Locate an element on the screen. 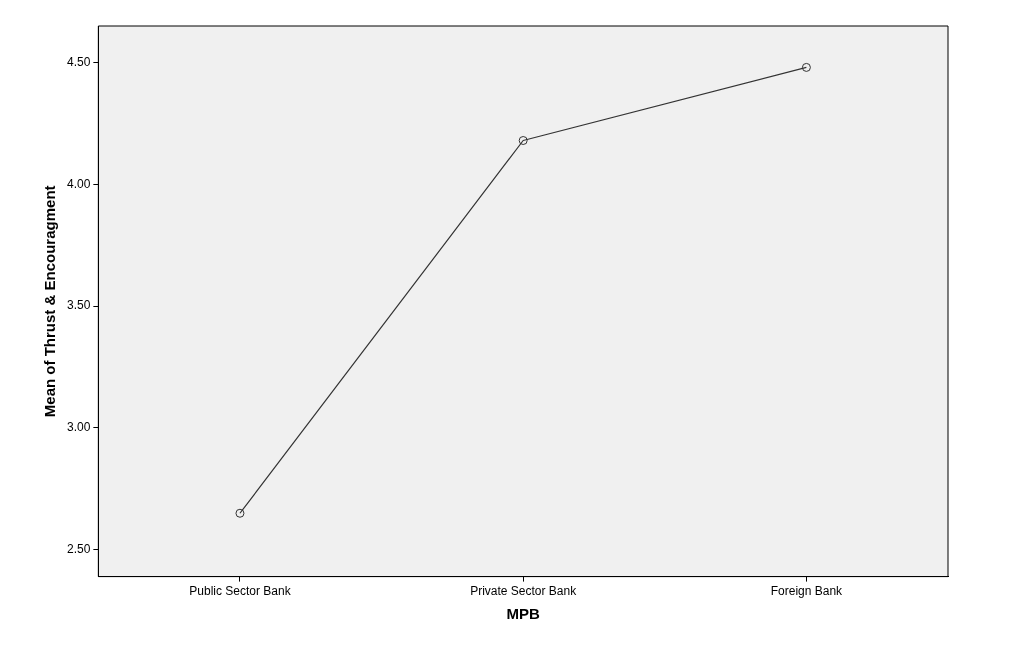 The height and width of the screenshot is (649, 1022). y-axis-title: Mean of Thrust & Encouragment is located at coordinates (50, 301).